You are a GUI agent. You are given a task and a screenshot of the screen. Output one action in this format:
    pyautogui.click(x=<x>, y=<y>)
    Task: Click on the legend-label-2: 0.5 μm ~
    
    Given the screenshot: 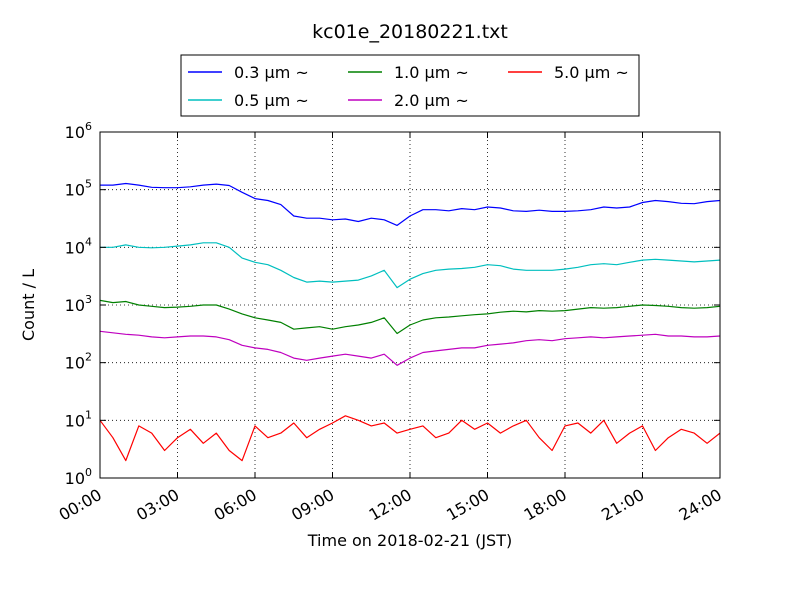 What is the action you would take?
    pyautogui.click(x=271, y=100)
    